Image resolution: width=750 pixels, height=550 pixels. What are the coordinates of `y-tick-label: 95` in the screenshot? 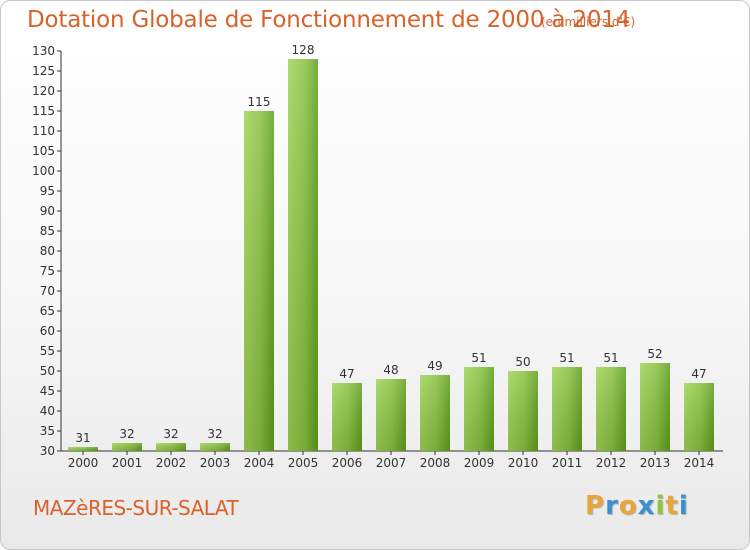 It's located at (47, 191).